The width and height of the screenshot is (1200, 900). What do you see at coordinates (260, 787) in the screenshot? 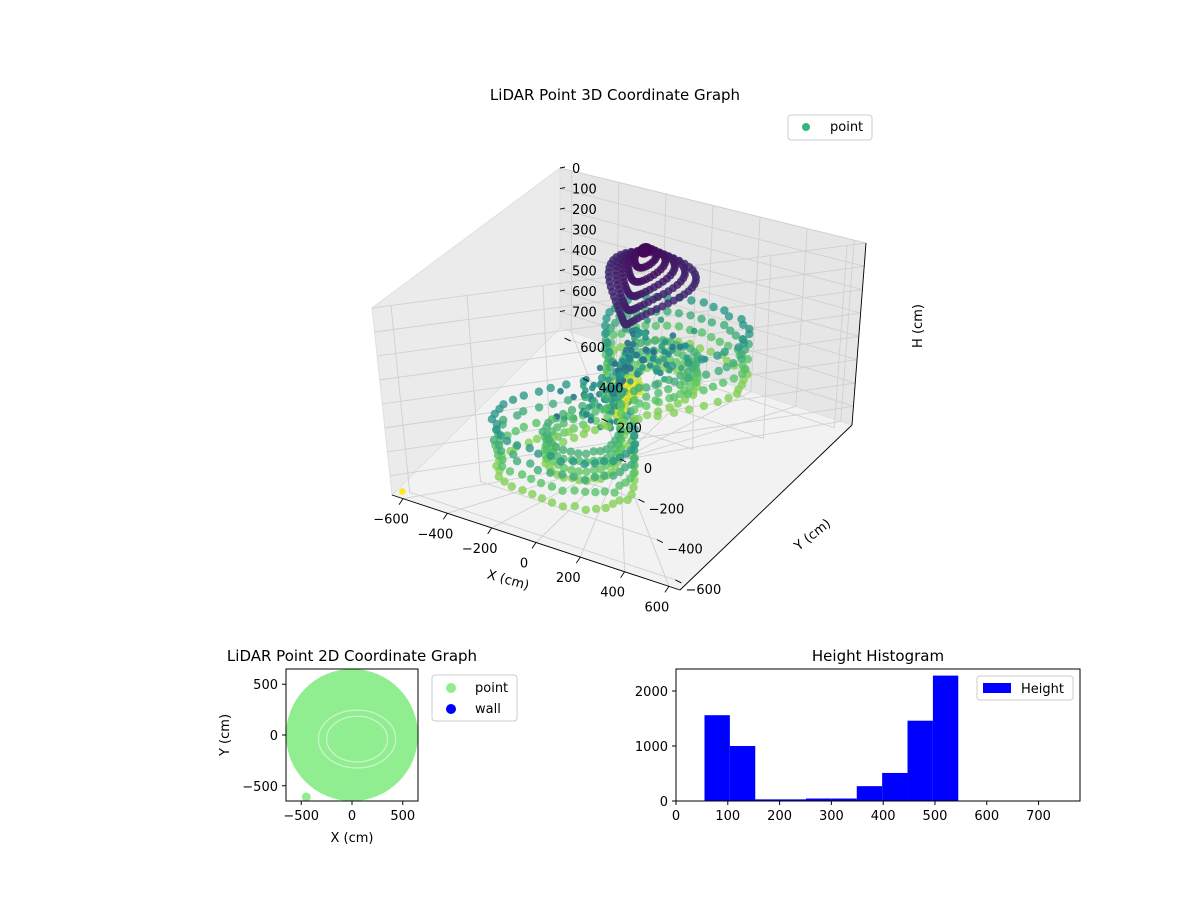
I see `tick-label-2d-y: −500` at bounding box center [260, 787].